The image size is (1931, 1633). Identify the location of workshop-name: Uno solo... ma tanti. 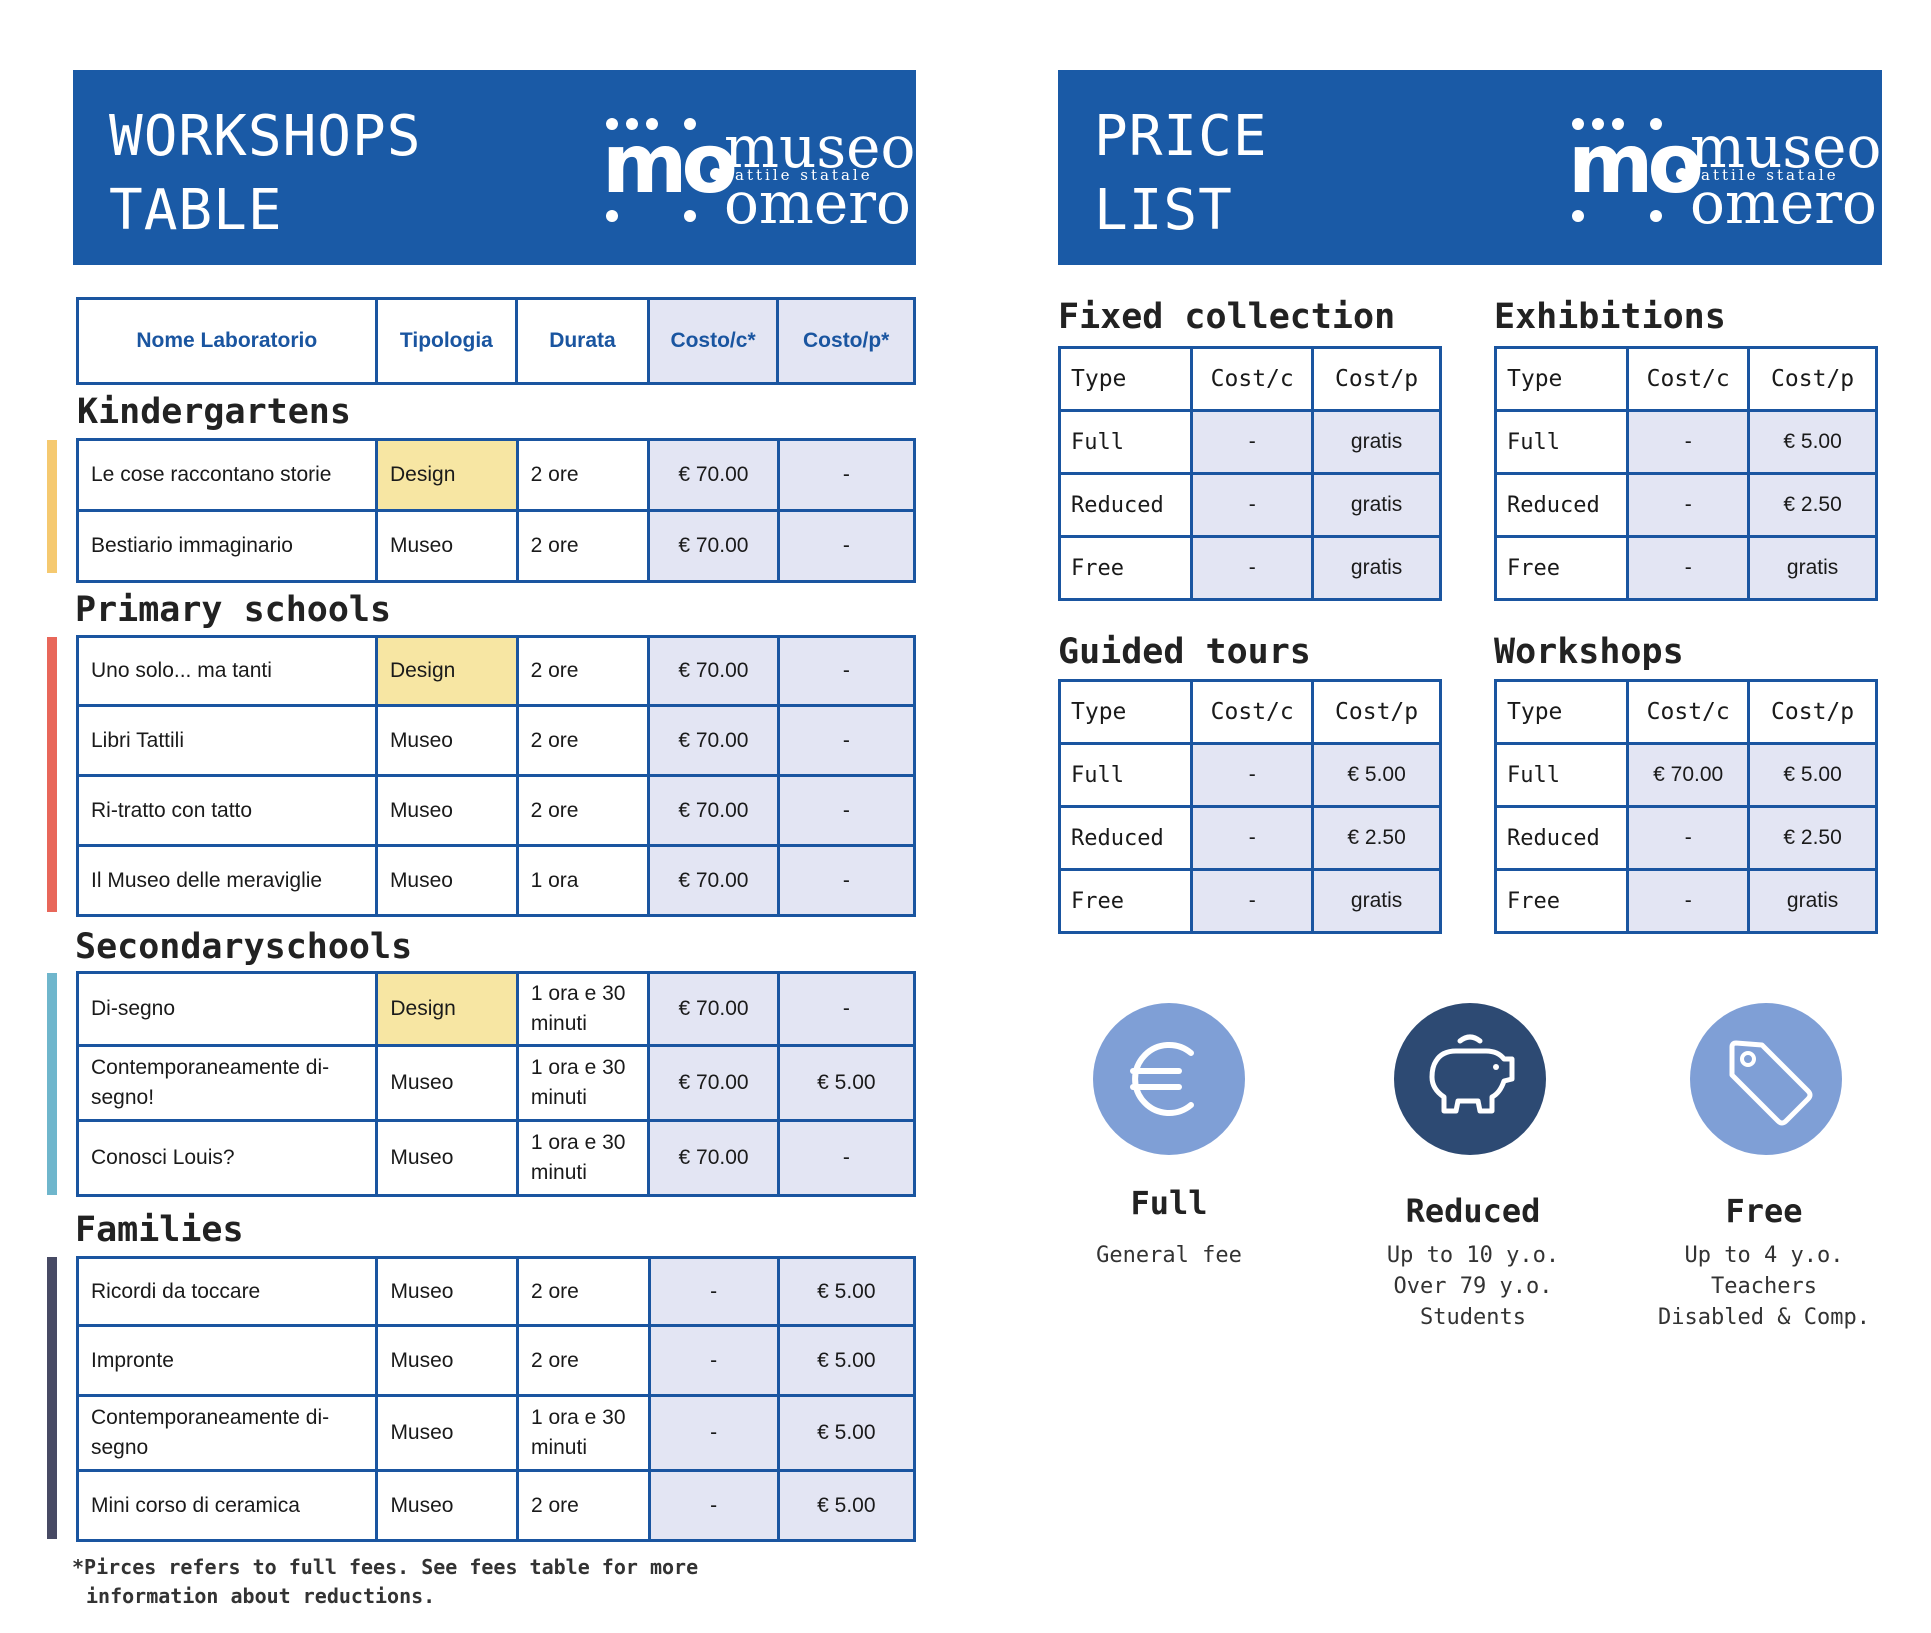
(227, 671).